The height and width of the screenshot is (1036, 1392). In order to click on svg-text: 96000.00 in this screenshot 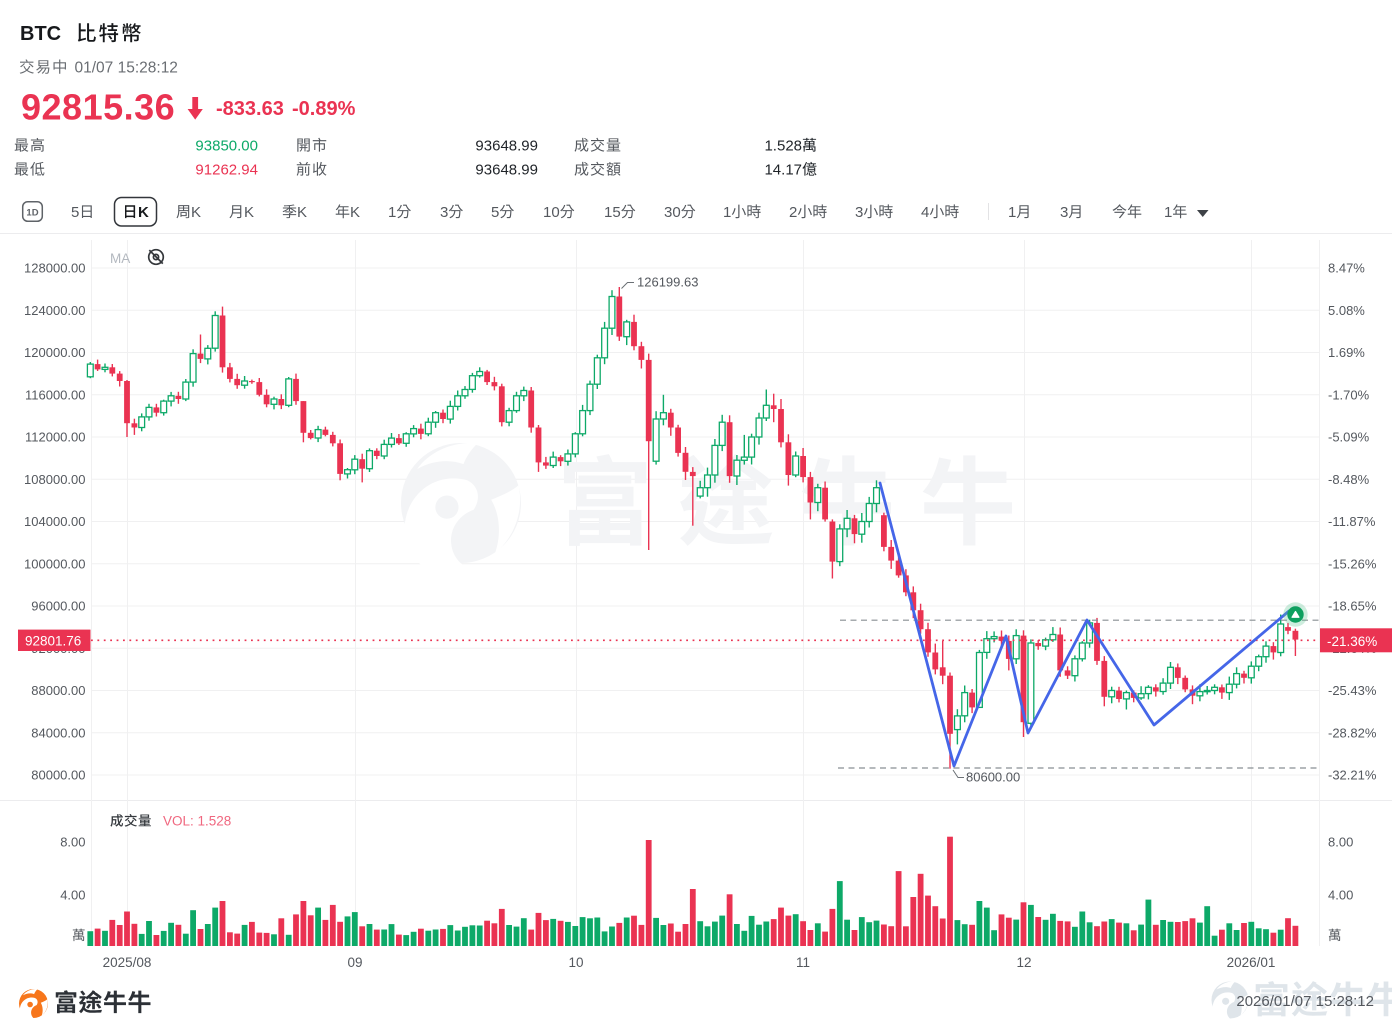, I will do `click(58, 606)`.